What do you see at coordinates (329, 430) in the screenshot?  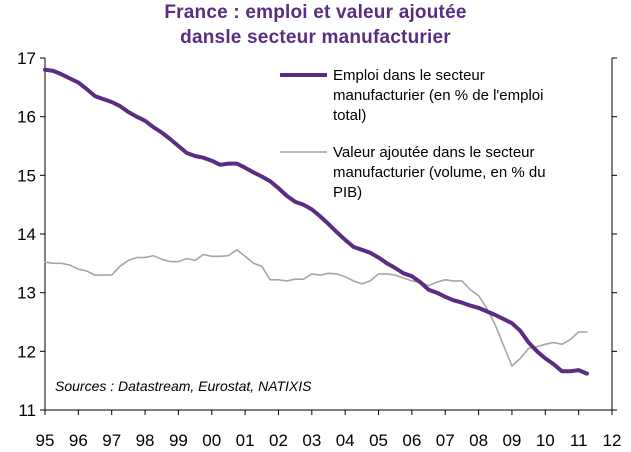 I see `x-axis-ticks: 95 96 97 98 99 00 01 02 03 04 05 06 07 08 09 10 11 12` at bounding box center [329, 430].